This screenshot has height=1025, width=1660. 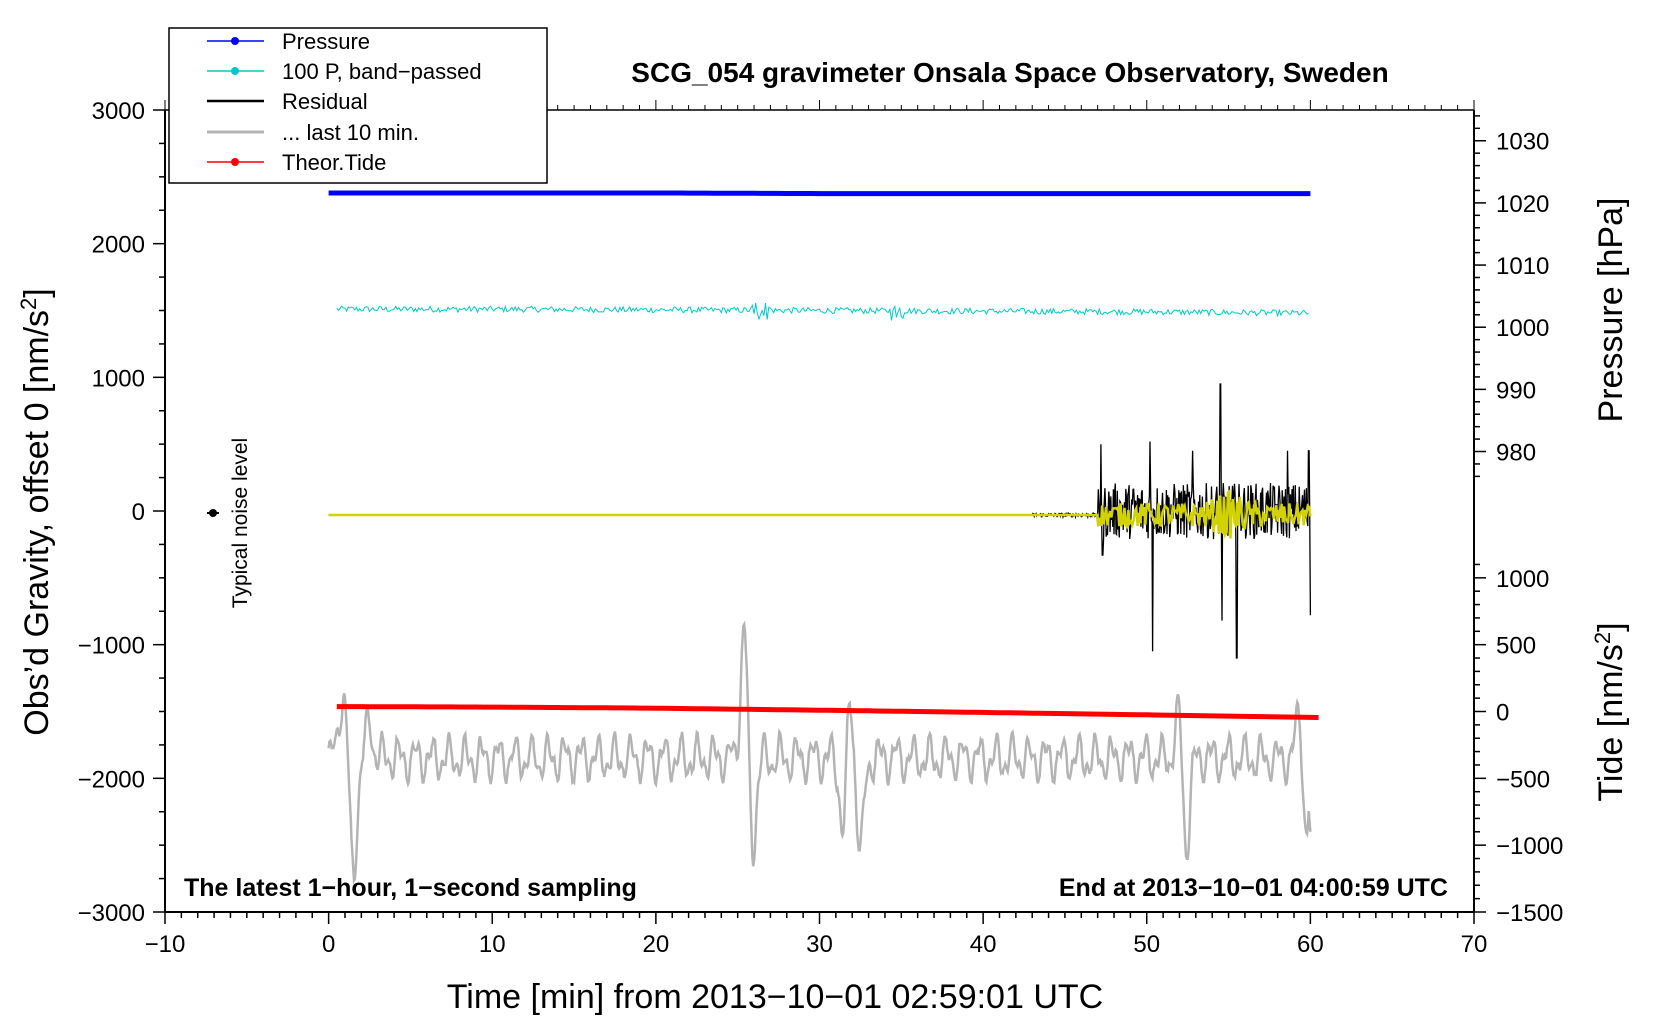 What do you see at coordinates (1523, 779) in the screenshot?
I see `tide-tick-label: −500` at bounding box center [1523, 779].